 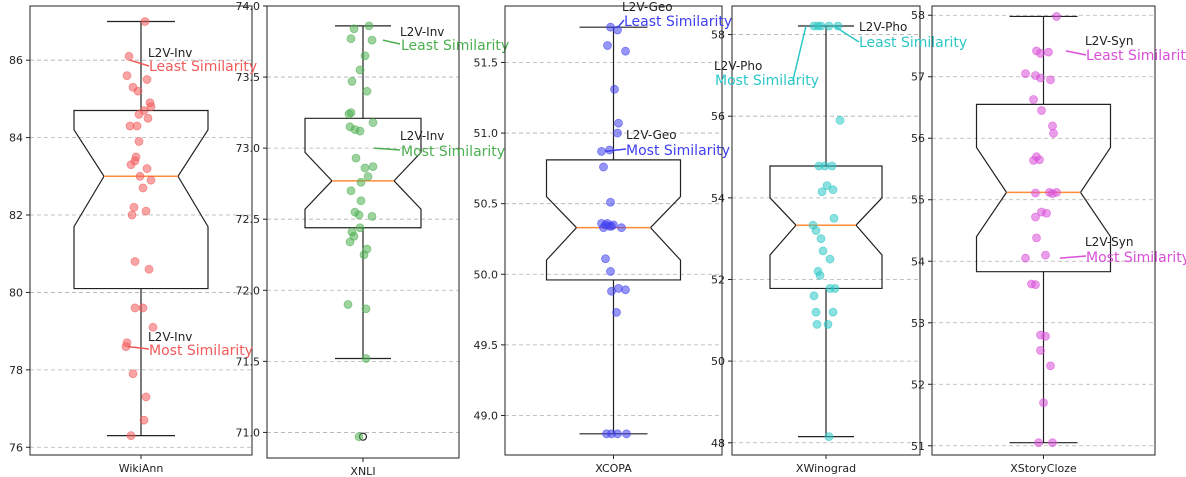 What do you see at coordinates (248, 148) in the screenshot?
I see `y-tick-label: 73.0` at bounding box center [248, 148].